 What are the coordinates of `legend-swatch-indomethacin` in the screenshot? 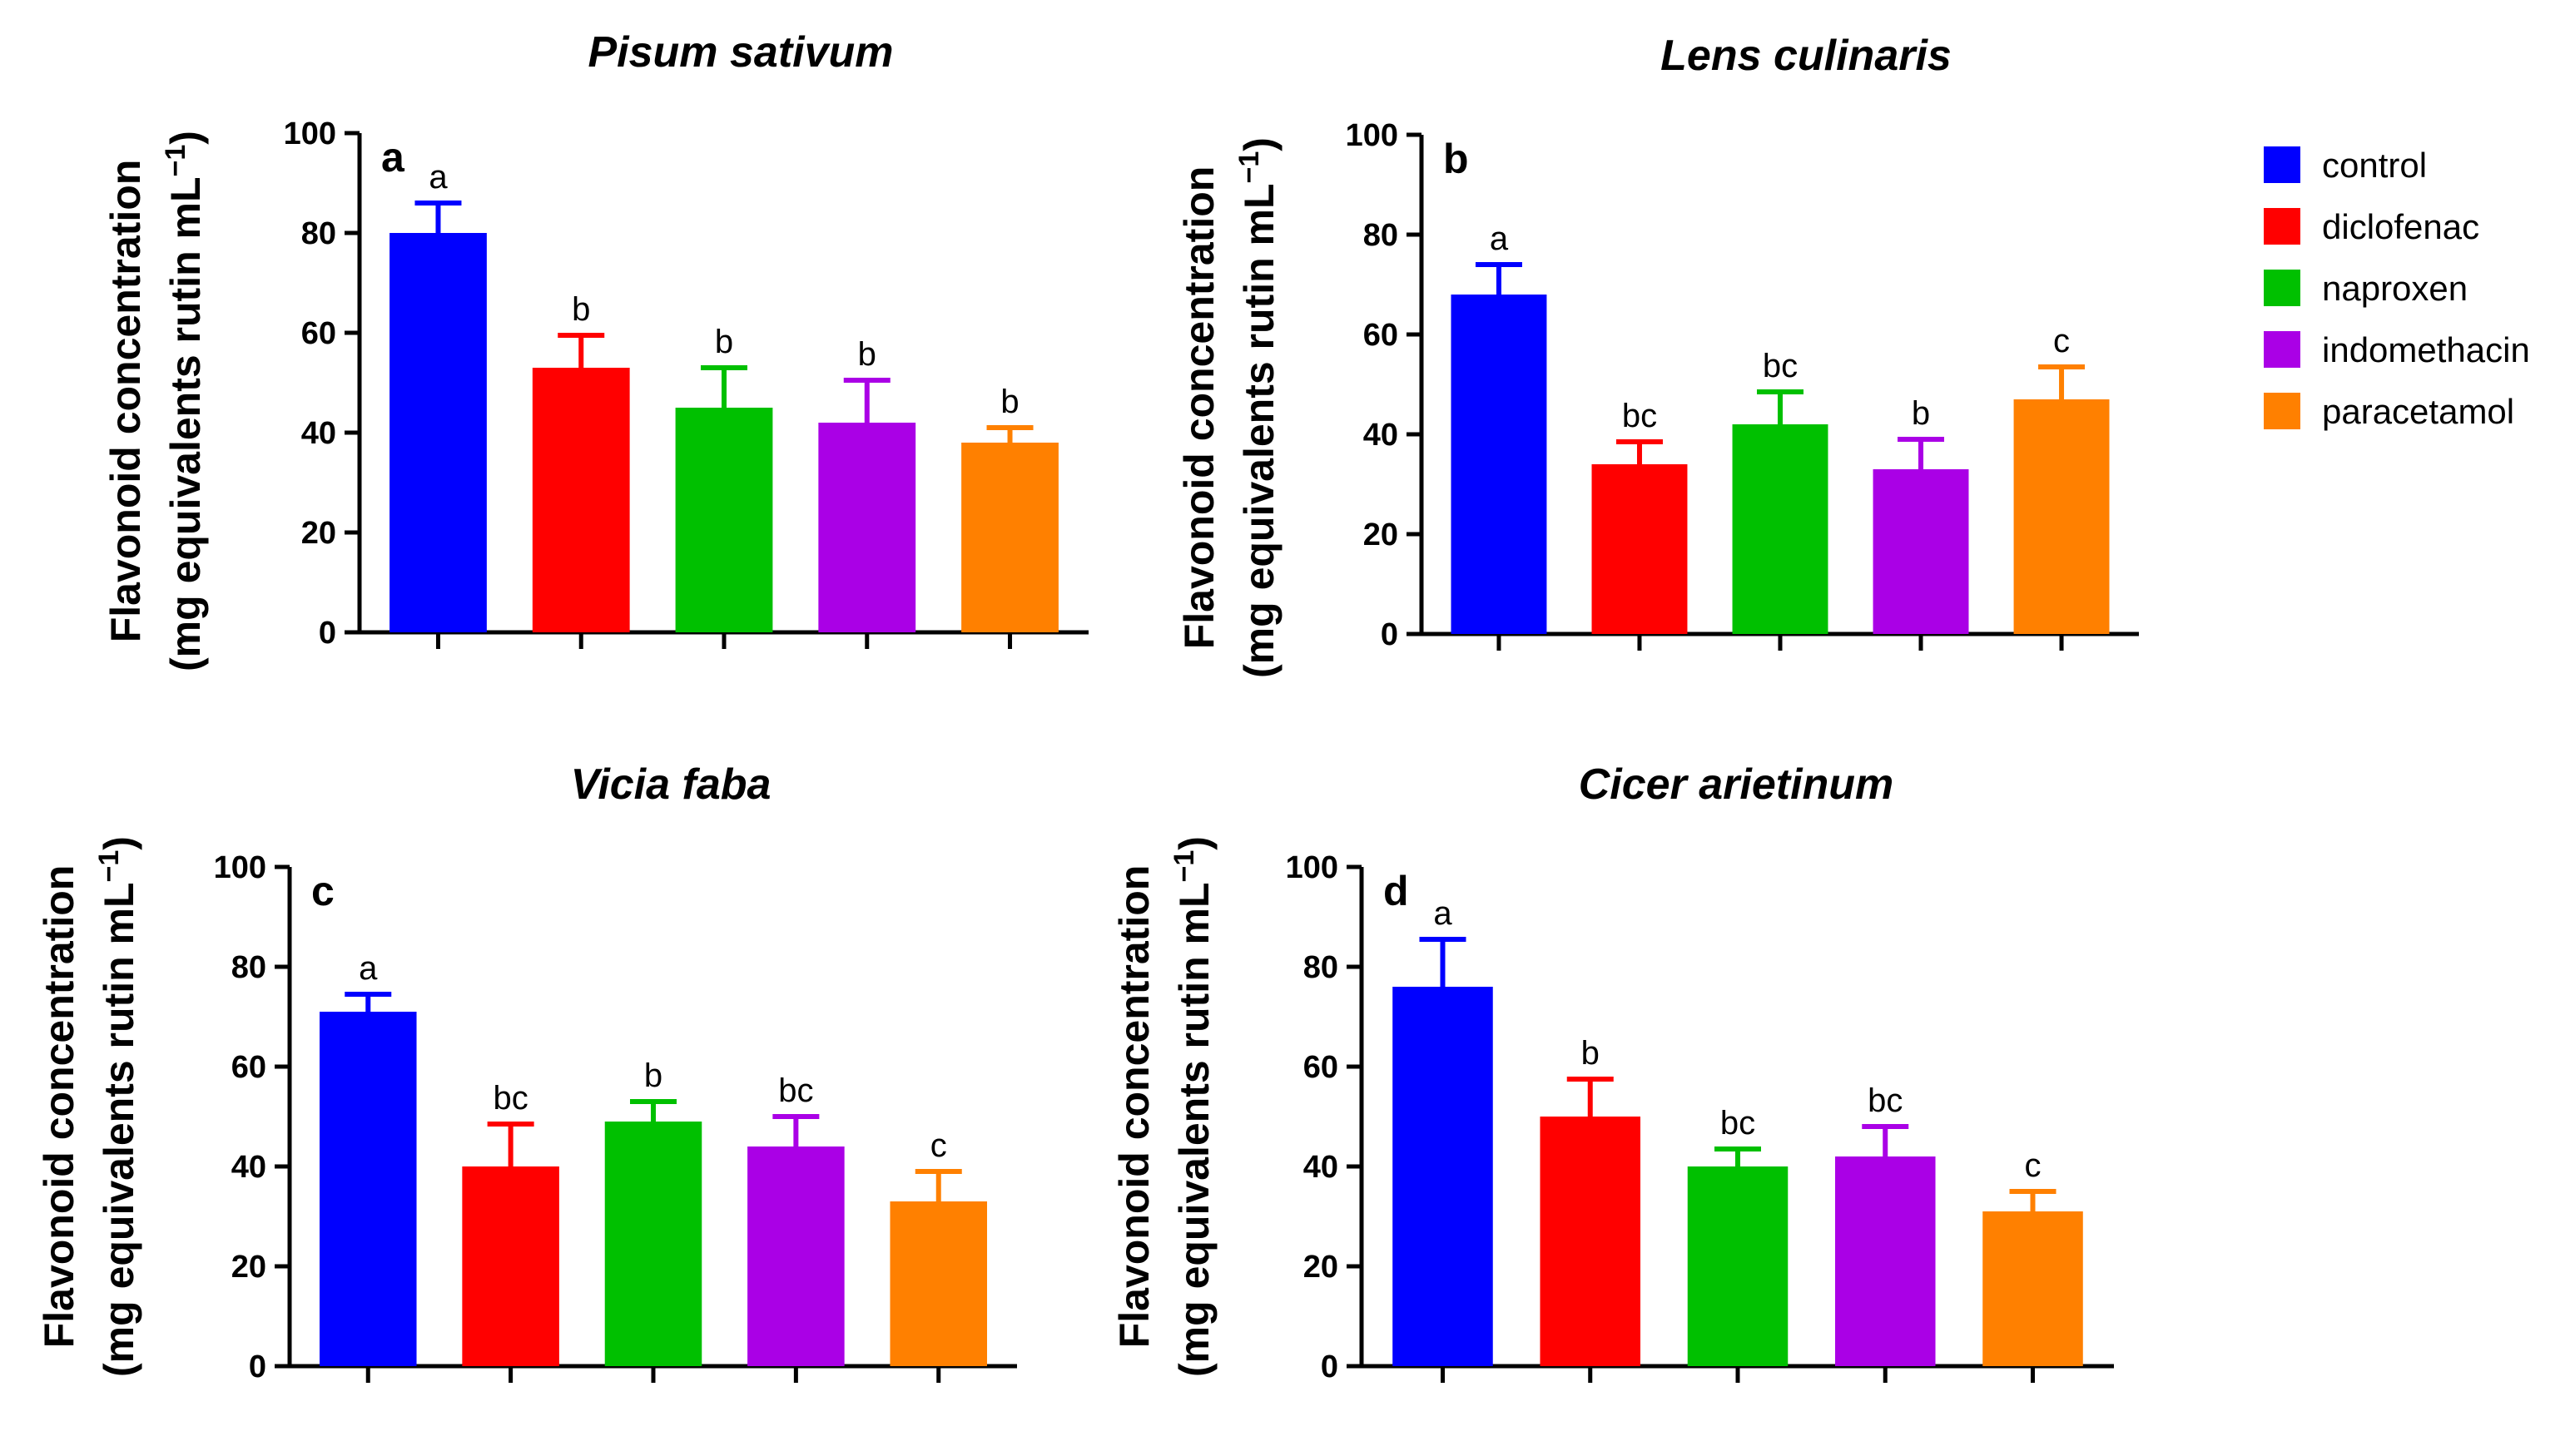 It's located at (2282, 349).